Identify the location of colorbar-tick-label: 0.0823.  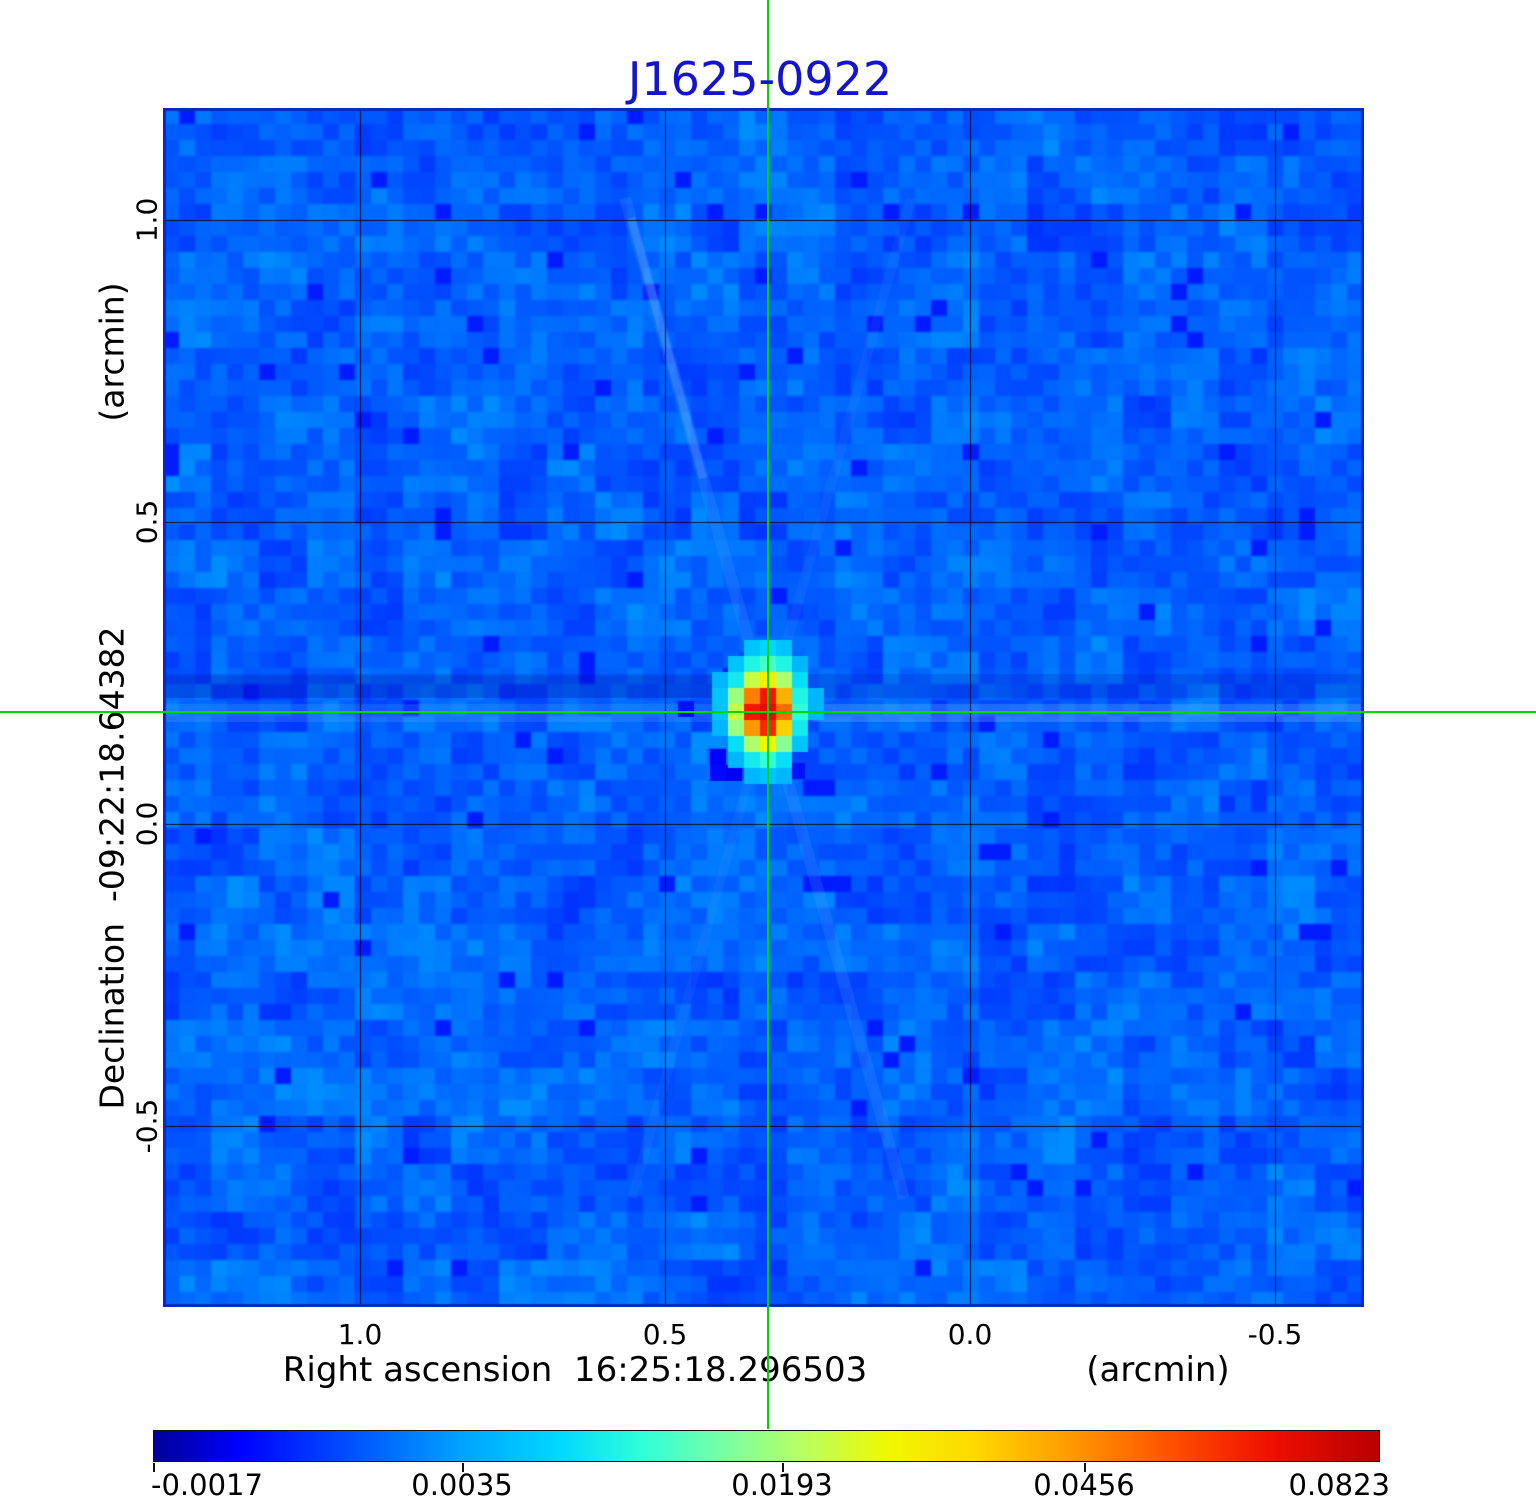
(1339, 1484).